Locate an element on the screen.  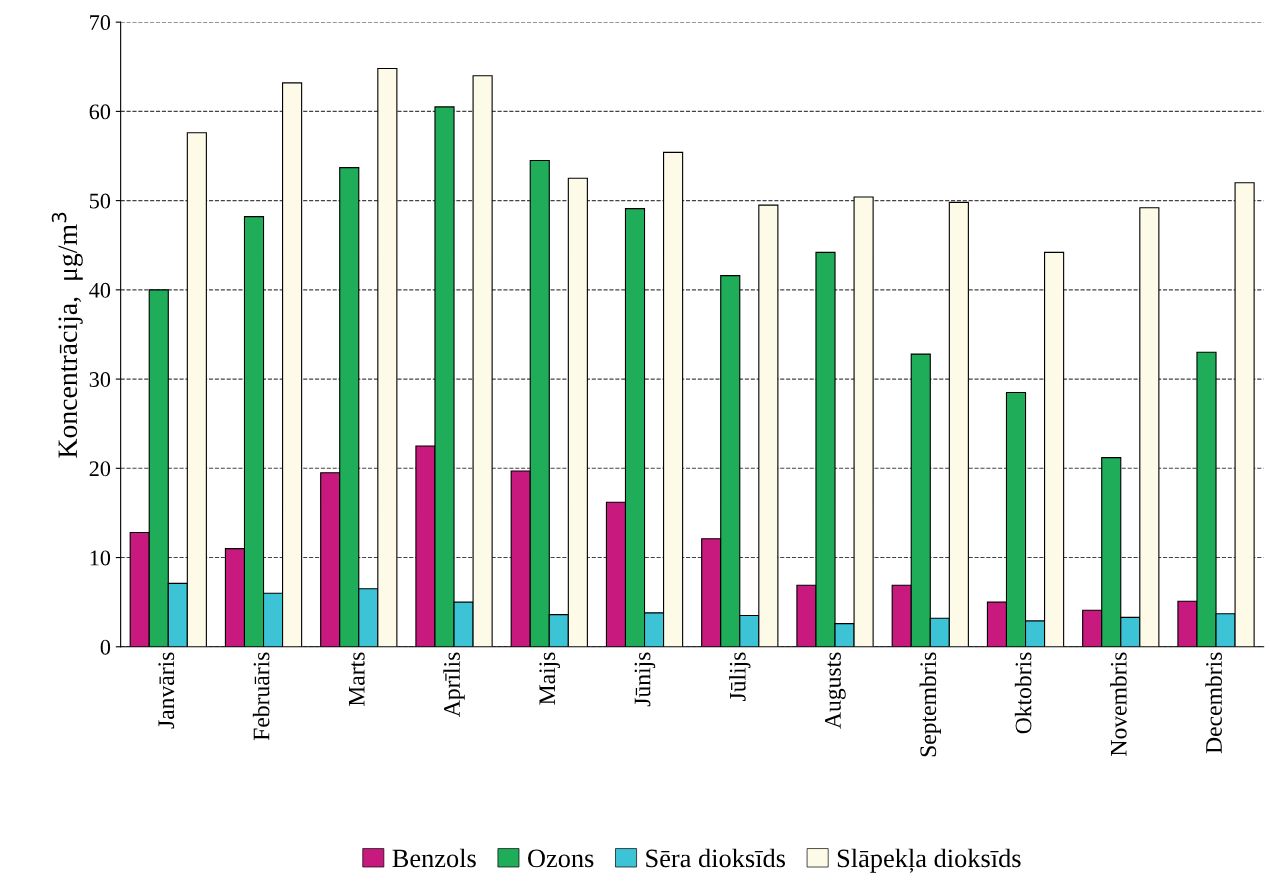
x-tick-label: Oktobris is located at coordinates (1023, 693).